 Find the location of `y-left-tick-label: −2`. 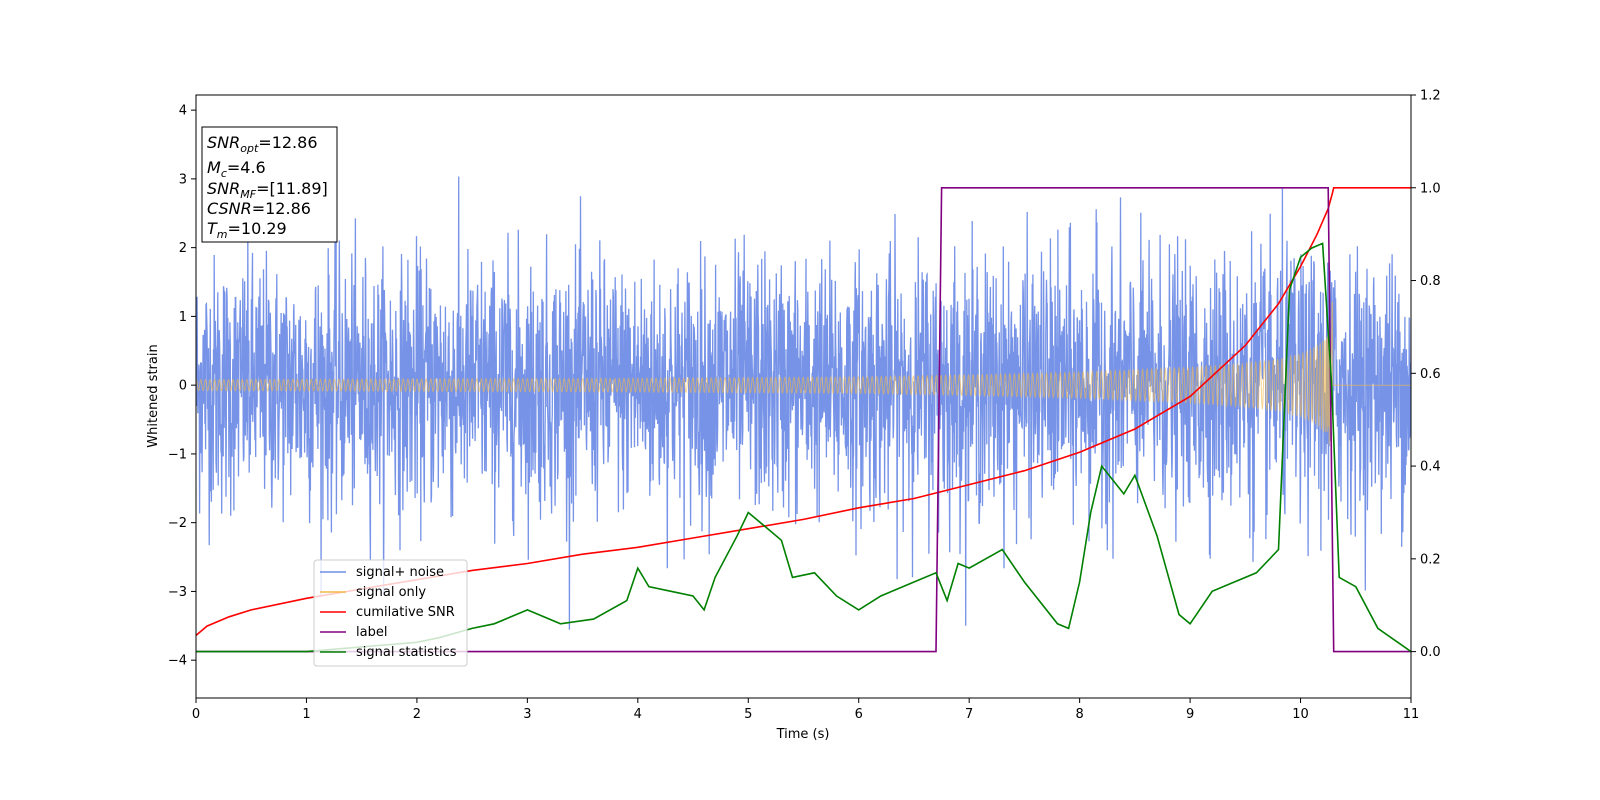

y-left-tick-label: −2 is located at coordinates (177, 523).